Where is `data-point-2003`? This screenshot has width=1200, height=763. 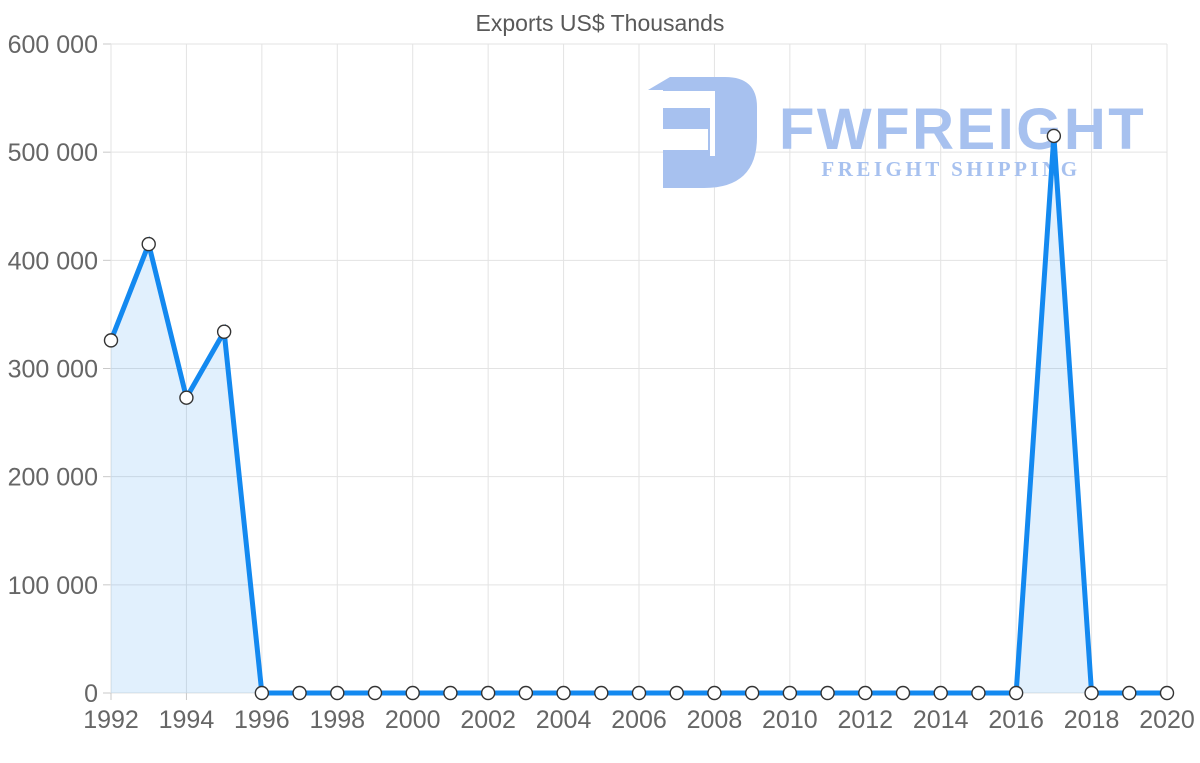 data-point-2003 is located at coordinates (526, 693).